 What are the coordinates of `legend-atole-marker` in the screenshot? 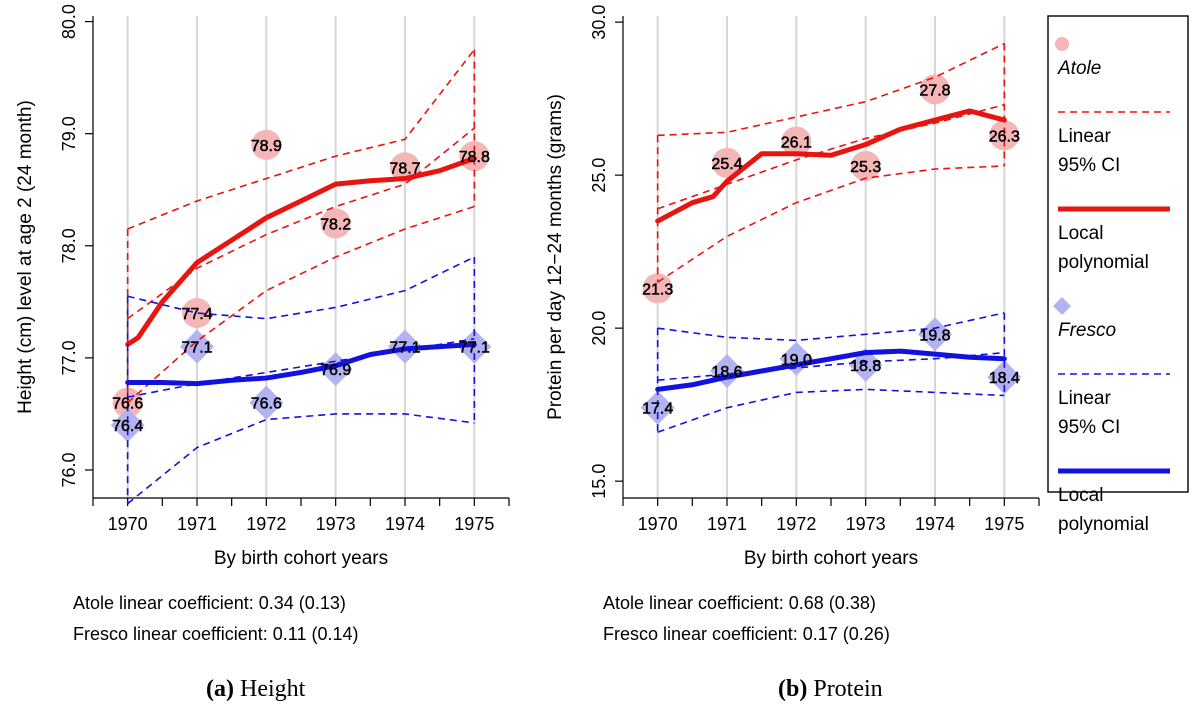 It's located at (1062, 44).